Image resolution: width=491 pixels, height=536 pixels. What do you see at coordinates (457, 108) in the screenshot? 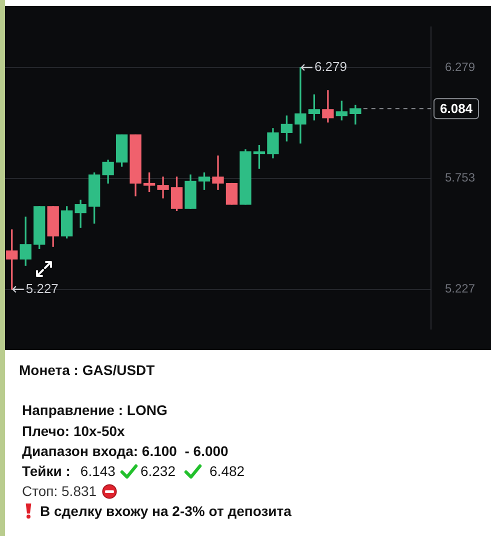
I see `ref-line-label: 6.084` at bounding box center [457, 108].